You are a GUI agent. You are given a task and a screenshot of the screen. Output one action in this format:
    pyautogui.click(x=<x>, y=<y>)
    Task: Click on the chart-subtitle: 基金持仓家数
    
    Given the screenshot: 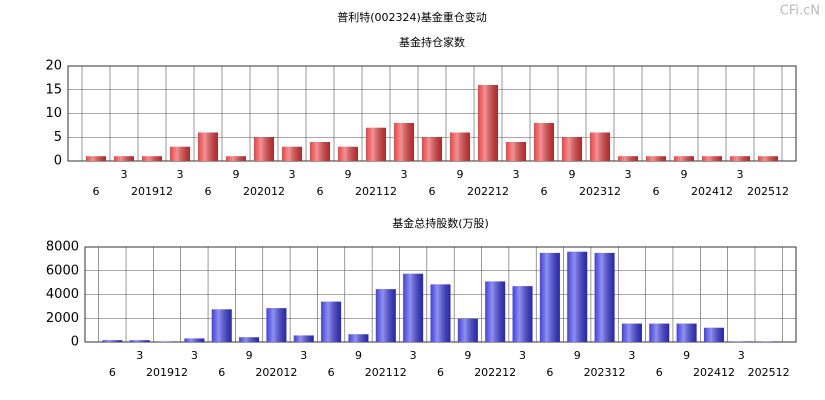 What is the action you would take?
    pyautogui.click(x=432, y=42)
    